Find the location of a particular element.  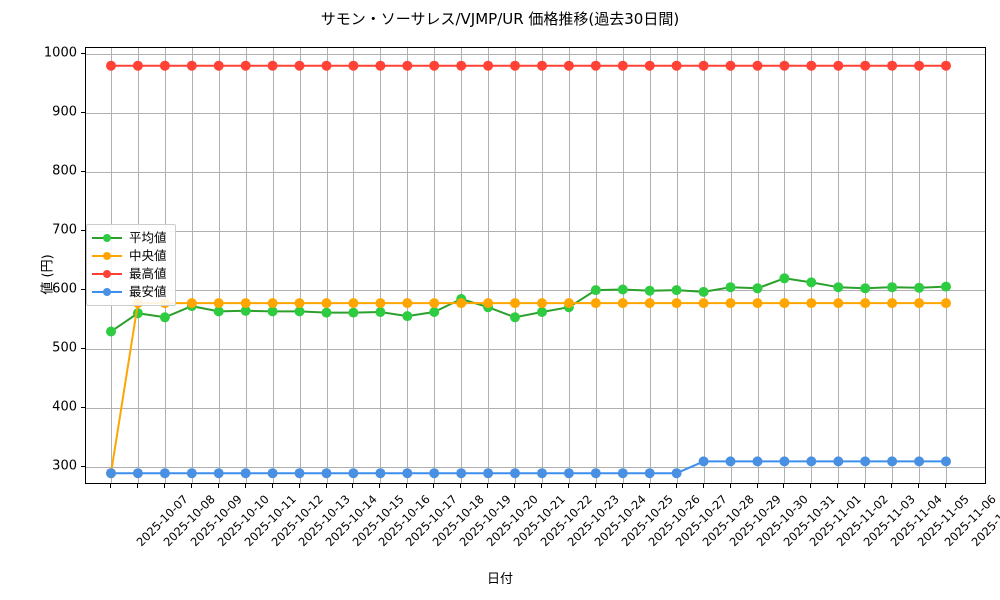

legend-item-2: 最高値 is located at coordinates (129, 274).